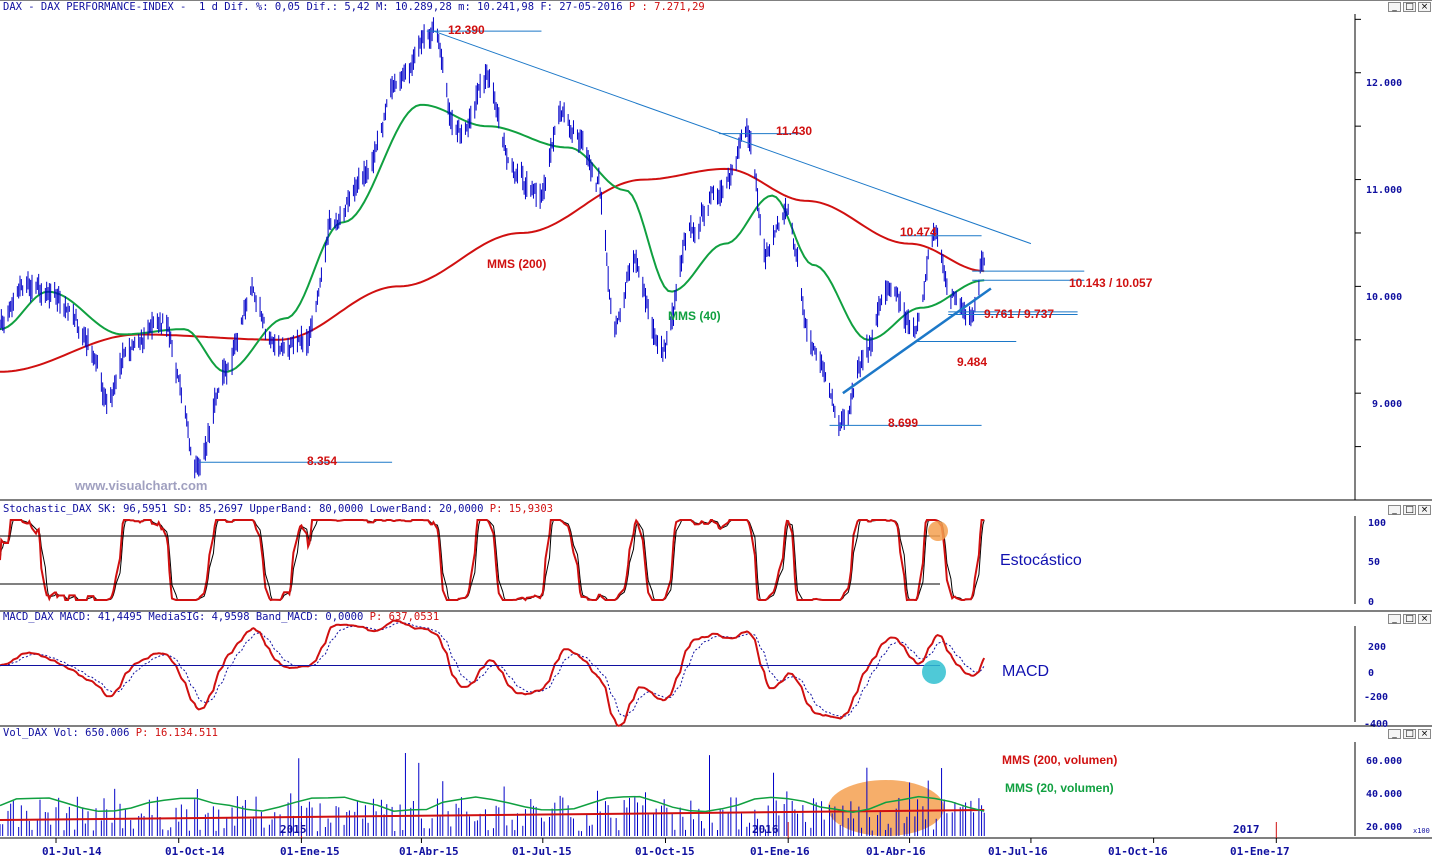  Describe the element at coordinates (429, 851) in the screenshot. I see `x-tick-abr15: 01-Abr-15` at that location.